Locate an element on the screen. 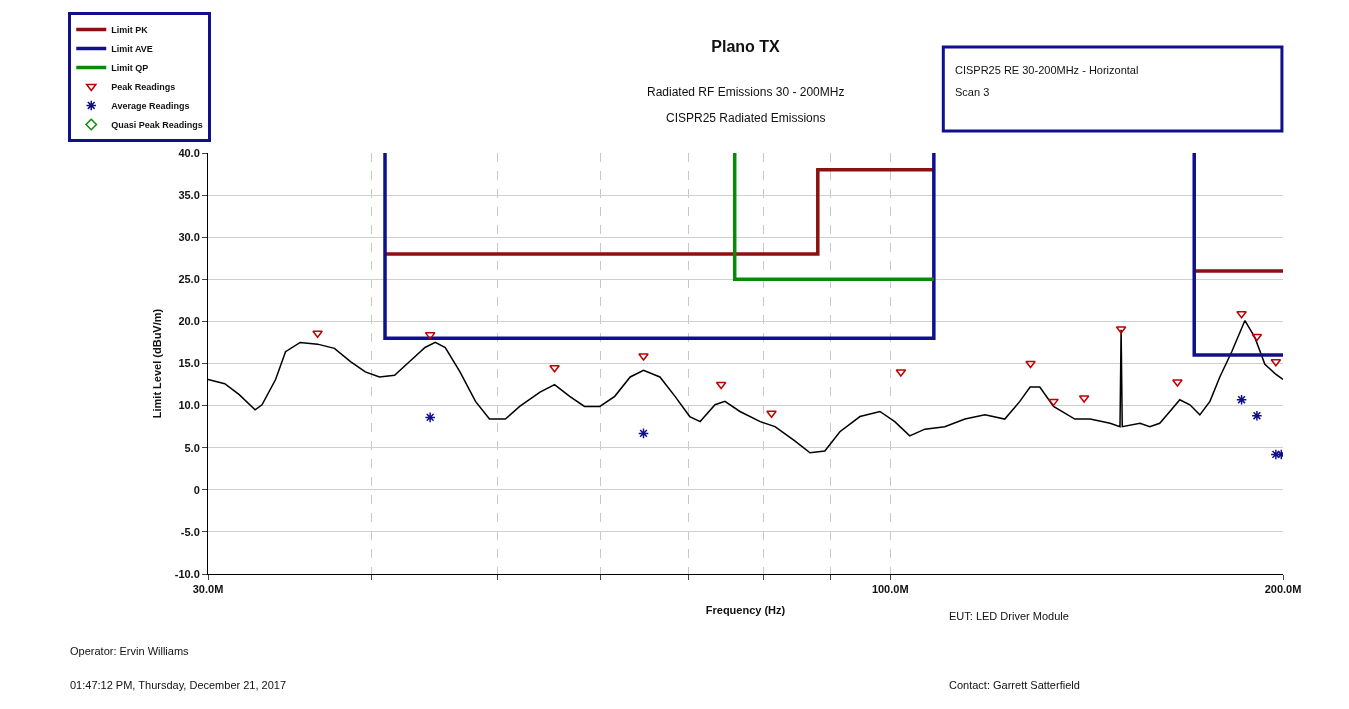 The width and height of the screenshot is (1349, 709). y-tick-label: -10.0 is located at coordinates (187, 573).